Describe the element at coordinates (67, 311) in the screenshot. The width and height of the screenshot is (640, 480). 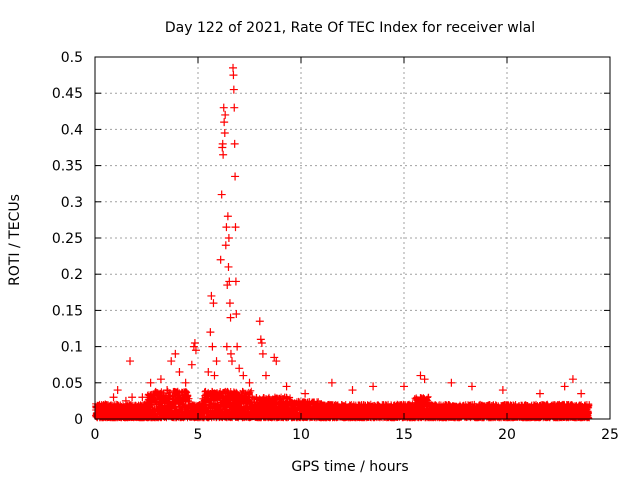
I see `y-tick-label: 0.15` at that location.